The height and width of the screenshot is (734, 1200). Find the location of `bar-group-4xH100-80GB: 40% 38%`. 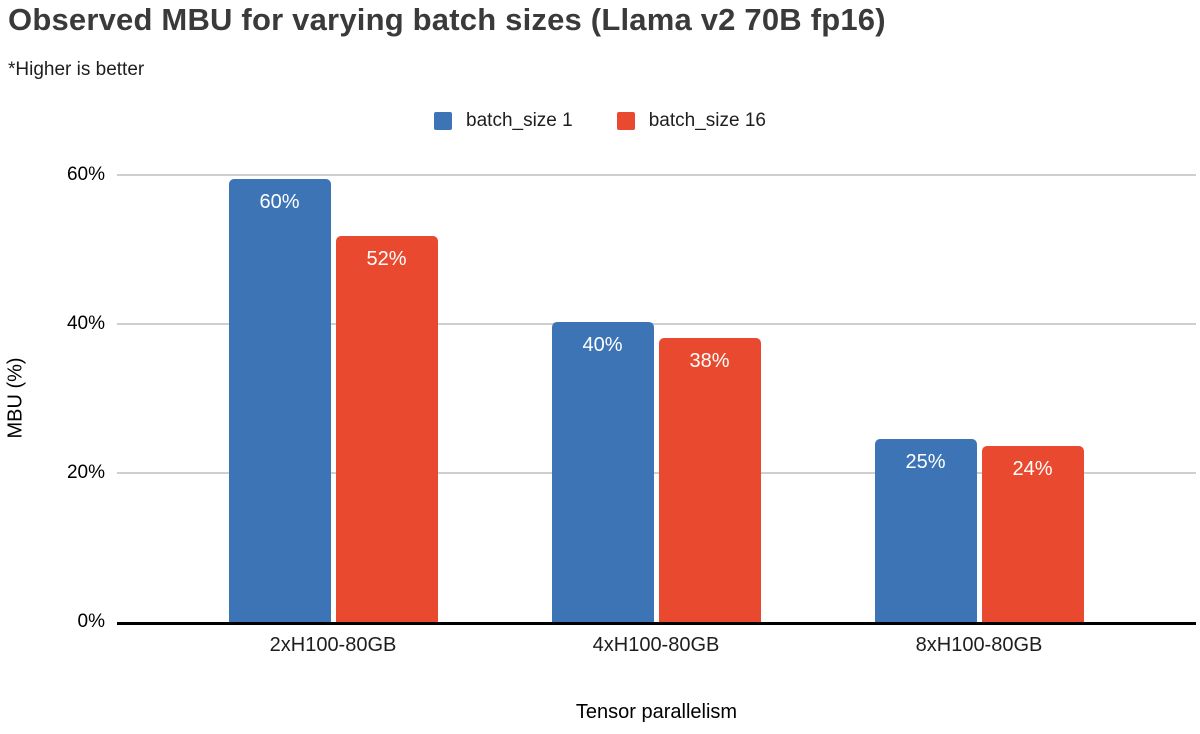

bar-group-4xH100-80GB: 40% 38% is located at coordinates (656, 472).